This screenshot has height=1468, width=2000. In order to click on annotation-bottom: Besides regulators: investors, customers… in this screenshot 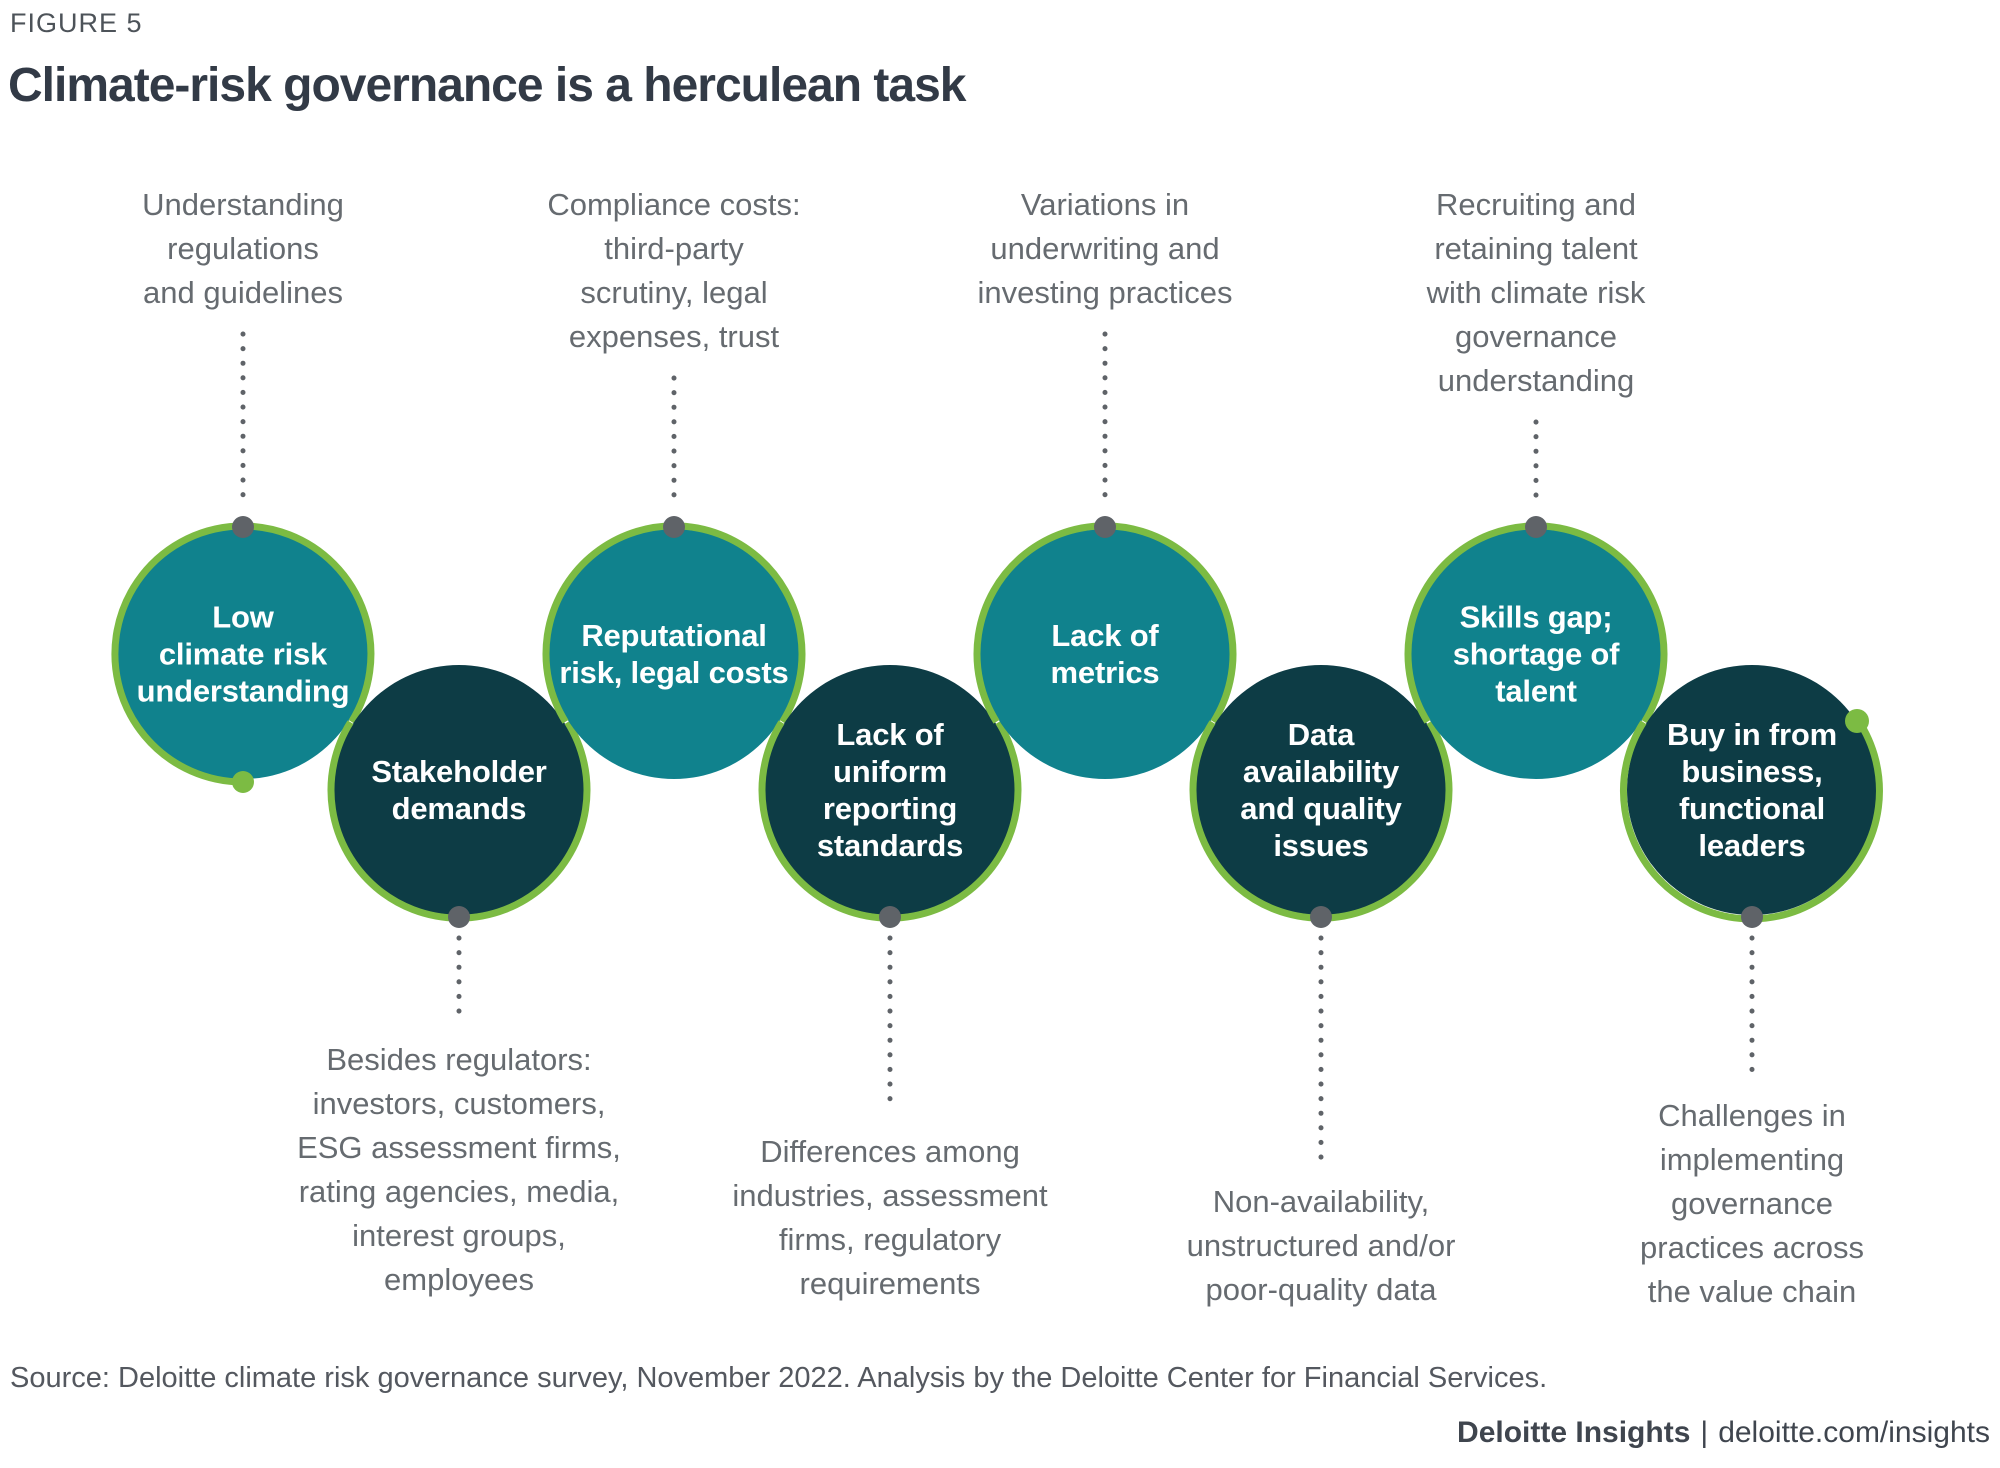, I will do `click(459, 1169)`.